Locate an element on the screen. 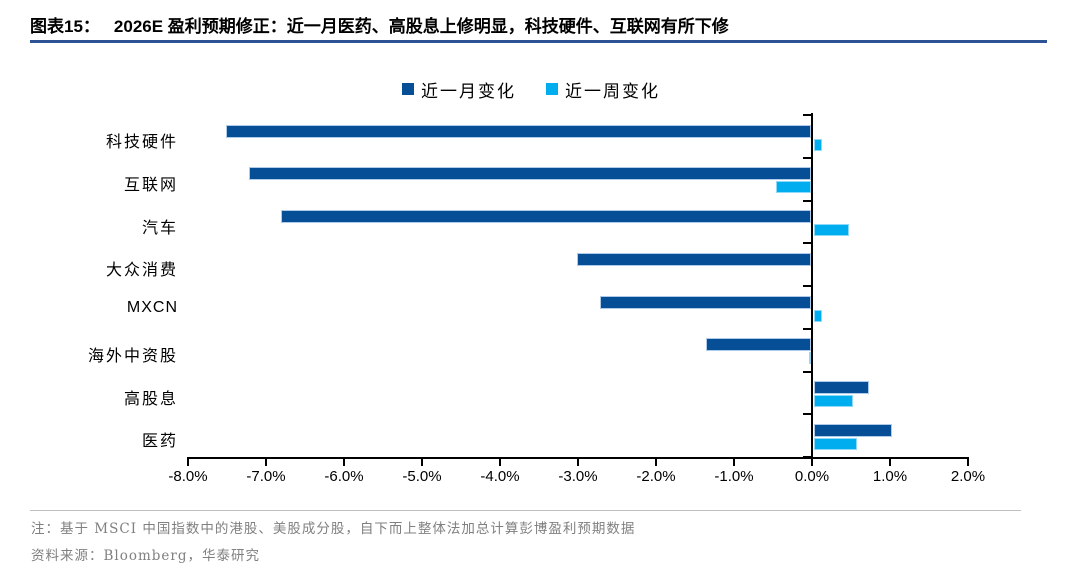  category-label: 大众消费 is located at coordinates (141, 270).